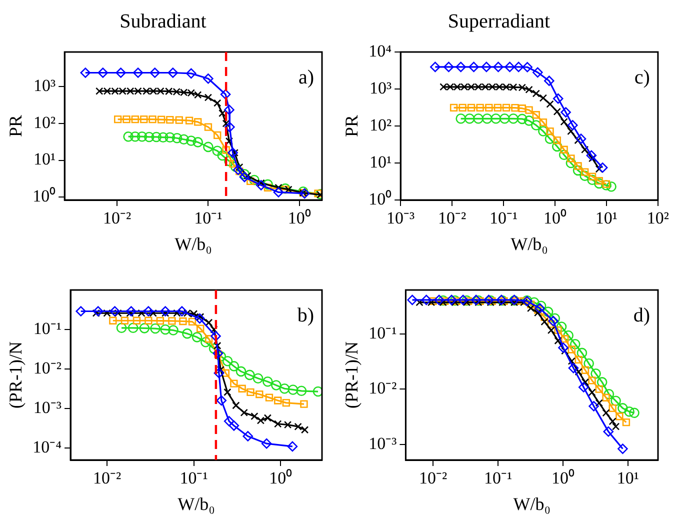 Image resolution: width=673 pixels, height=521 pixels. I want to click on chart-title: Superradiant, so click(499, 21).